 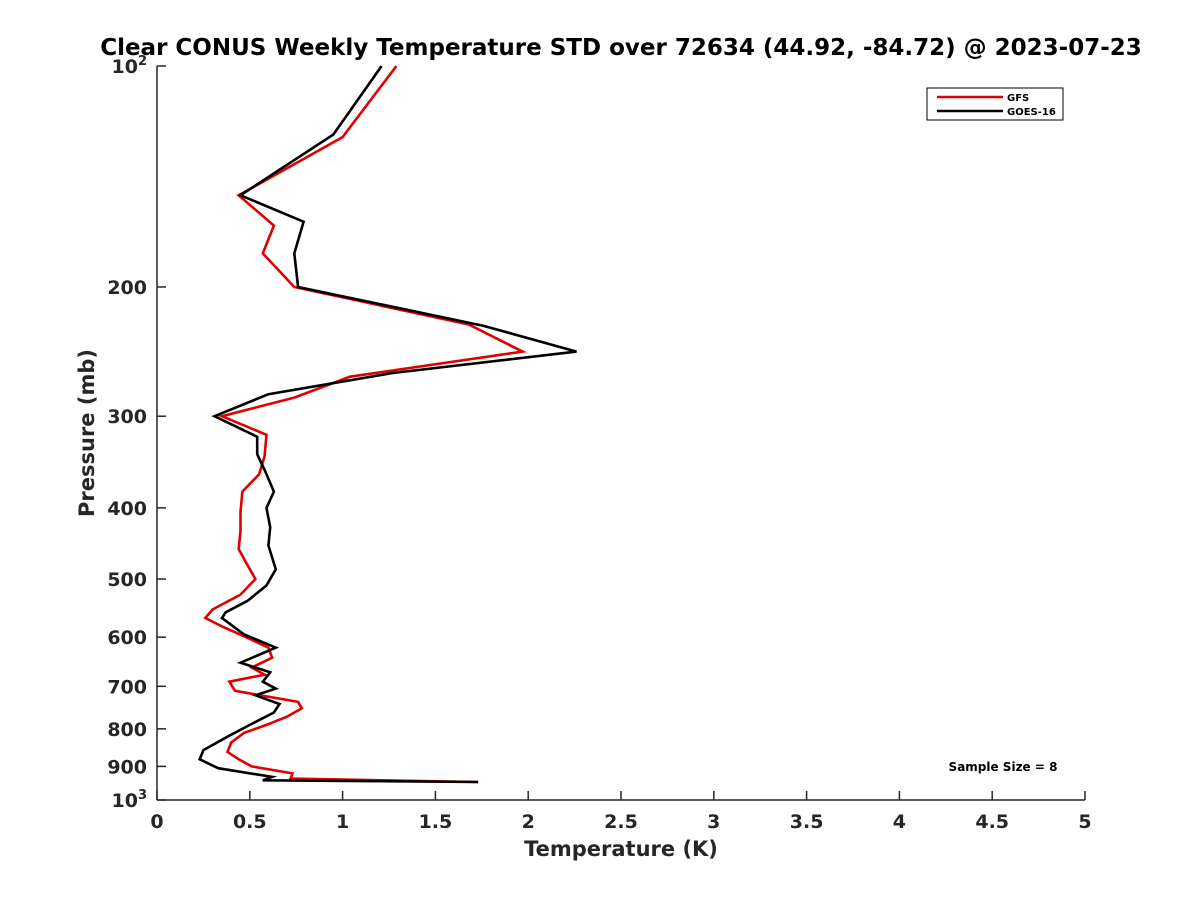 I want to click on y-tick-label: 700, so click(x=127, y=687).